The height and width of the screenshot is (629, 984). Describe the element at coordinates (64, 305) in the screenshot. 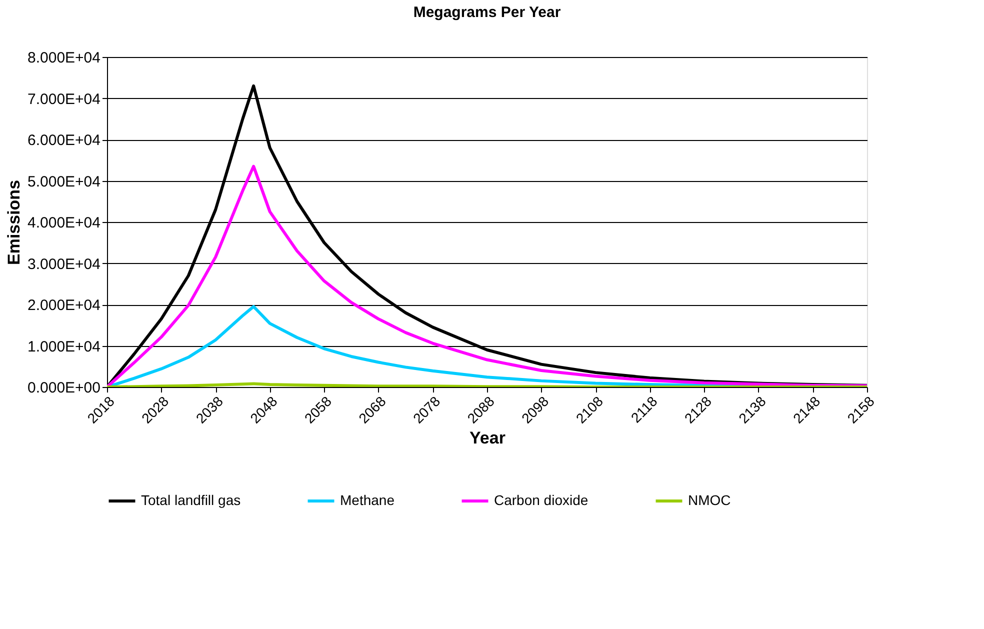

I see `y-tick-label: 2.000E+04` at that location.